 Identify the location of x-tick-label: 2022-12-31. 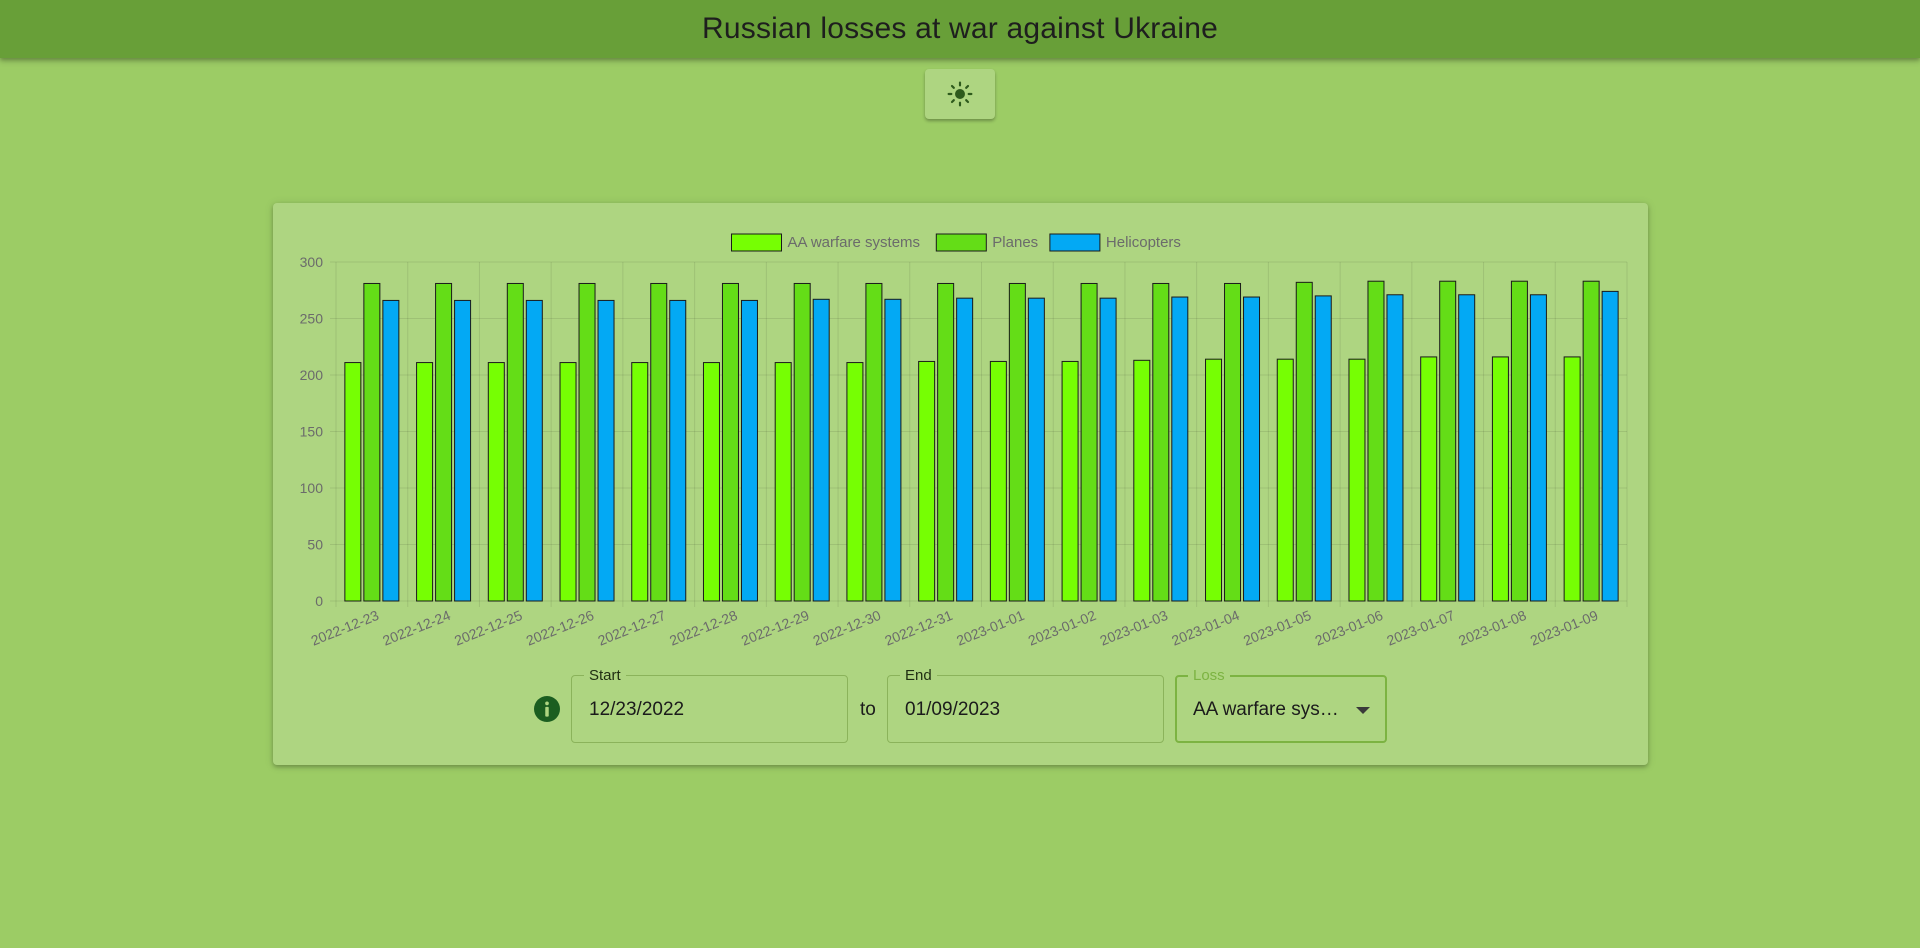
(918, 628).